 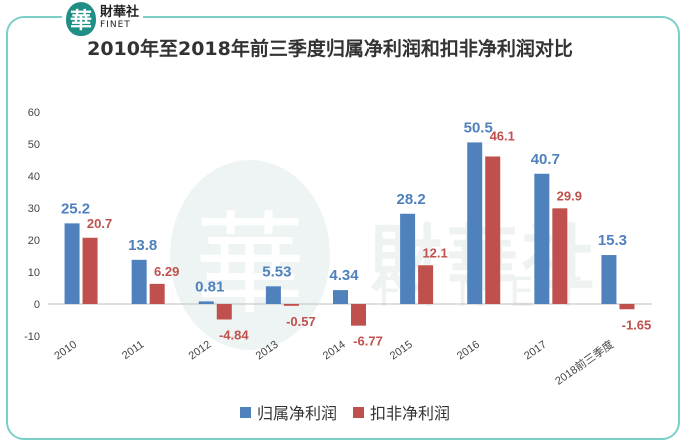 What do you see at coordinates (37, 305) in the screenshot?
I see `y-tick-label: 0` at bounding box center [37, 305].